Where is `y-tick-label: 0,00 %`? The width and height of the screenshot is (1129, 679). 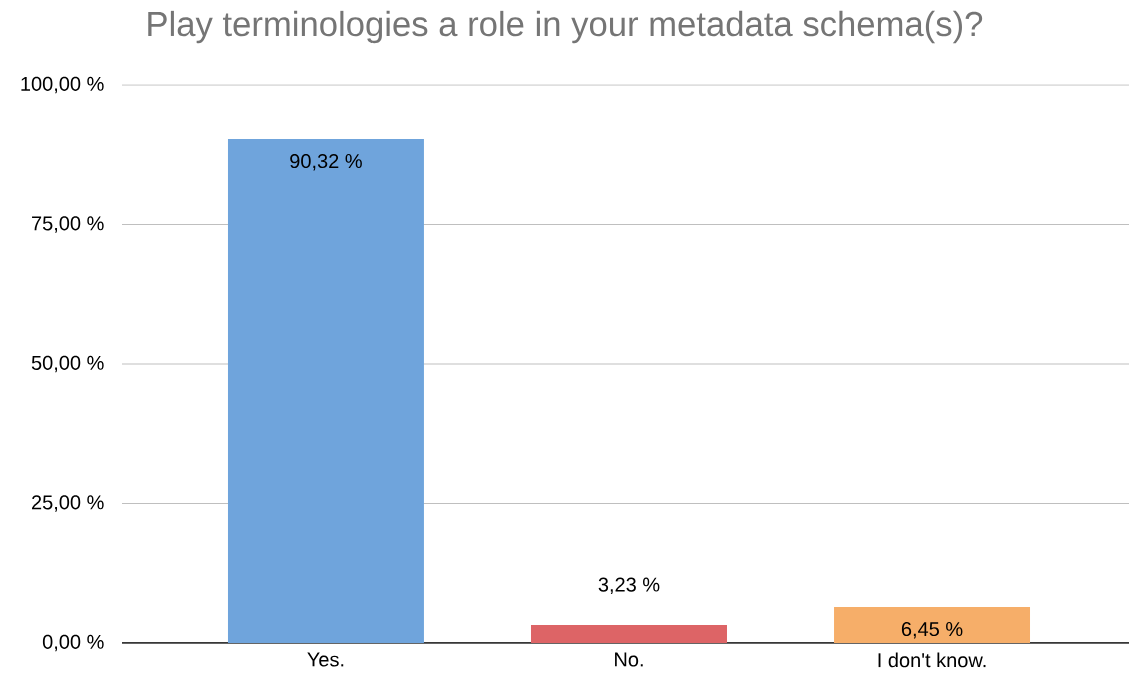
y-tick-label: 0,00 % is located at coordinates (73, 643).